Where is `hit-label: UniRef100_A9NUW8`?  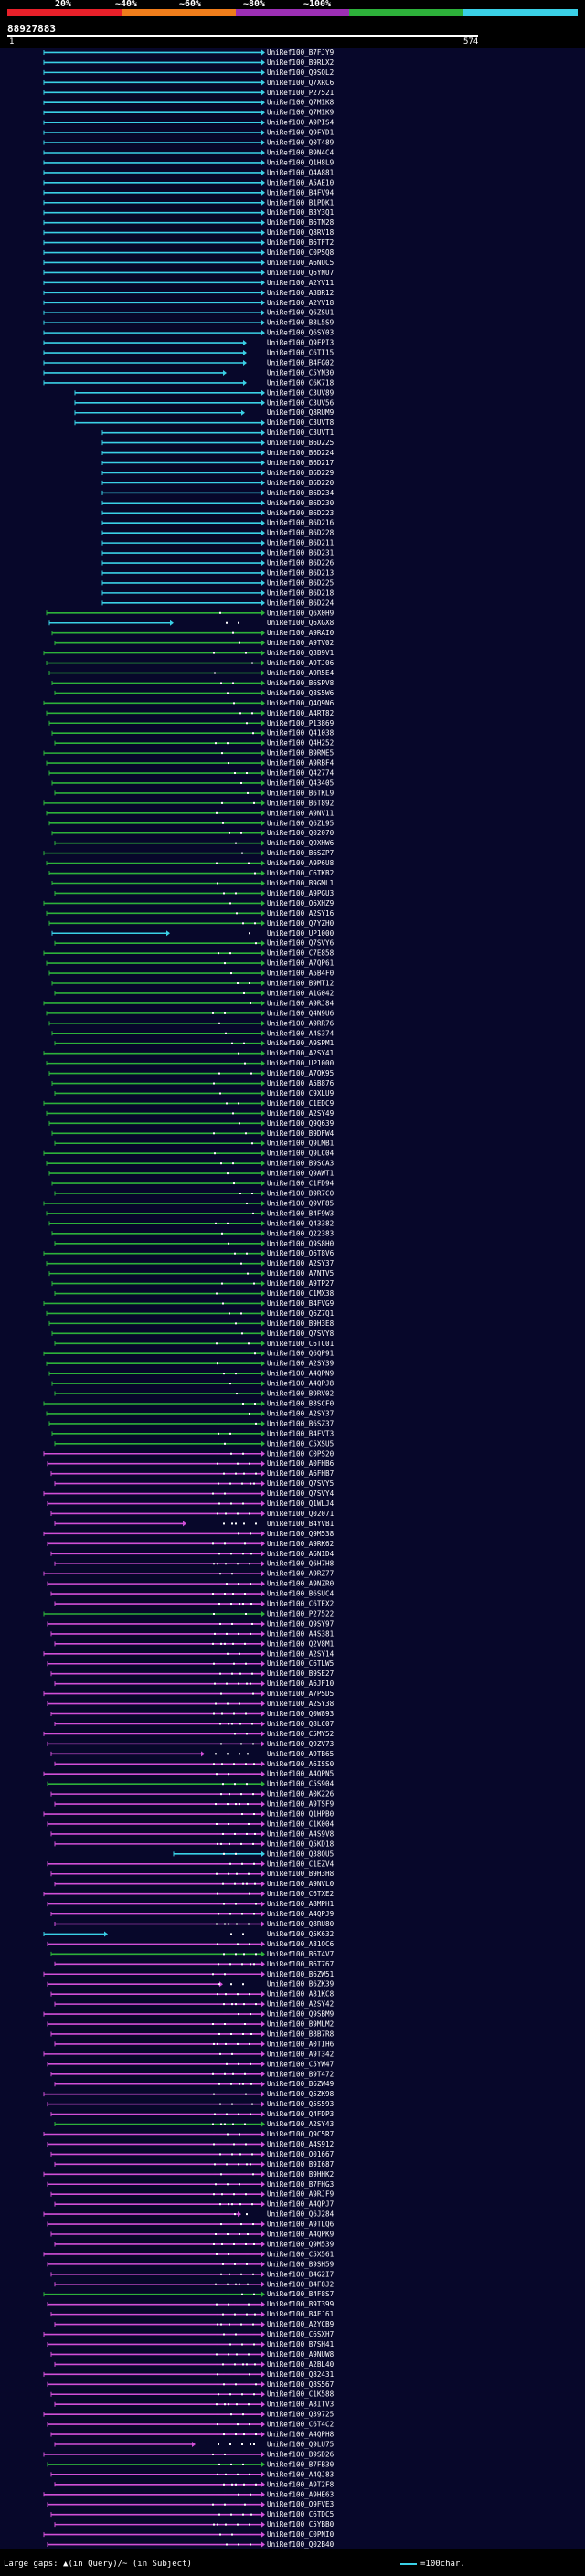 hit-label: UniRef100_A9NUW8 is located at coordinates (301, 2354).